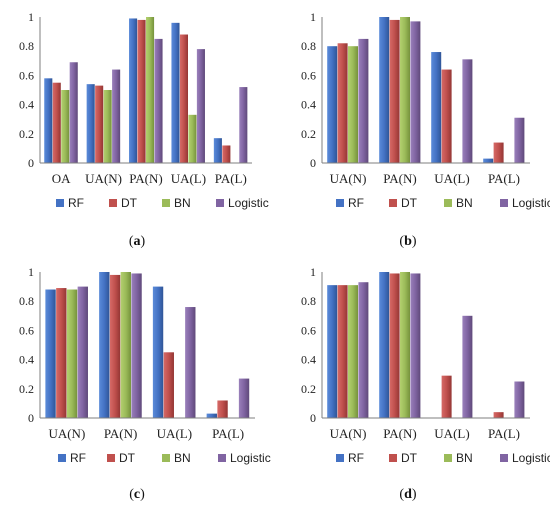  Describe the element at coordinates (407, 494) in the screenshot. I see `panel-label: (d)` at that location.